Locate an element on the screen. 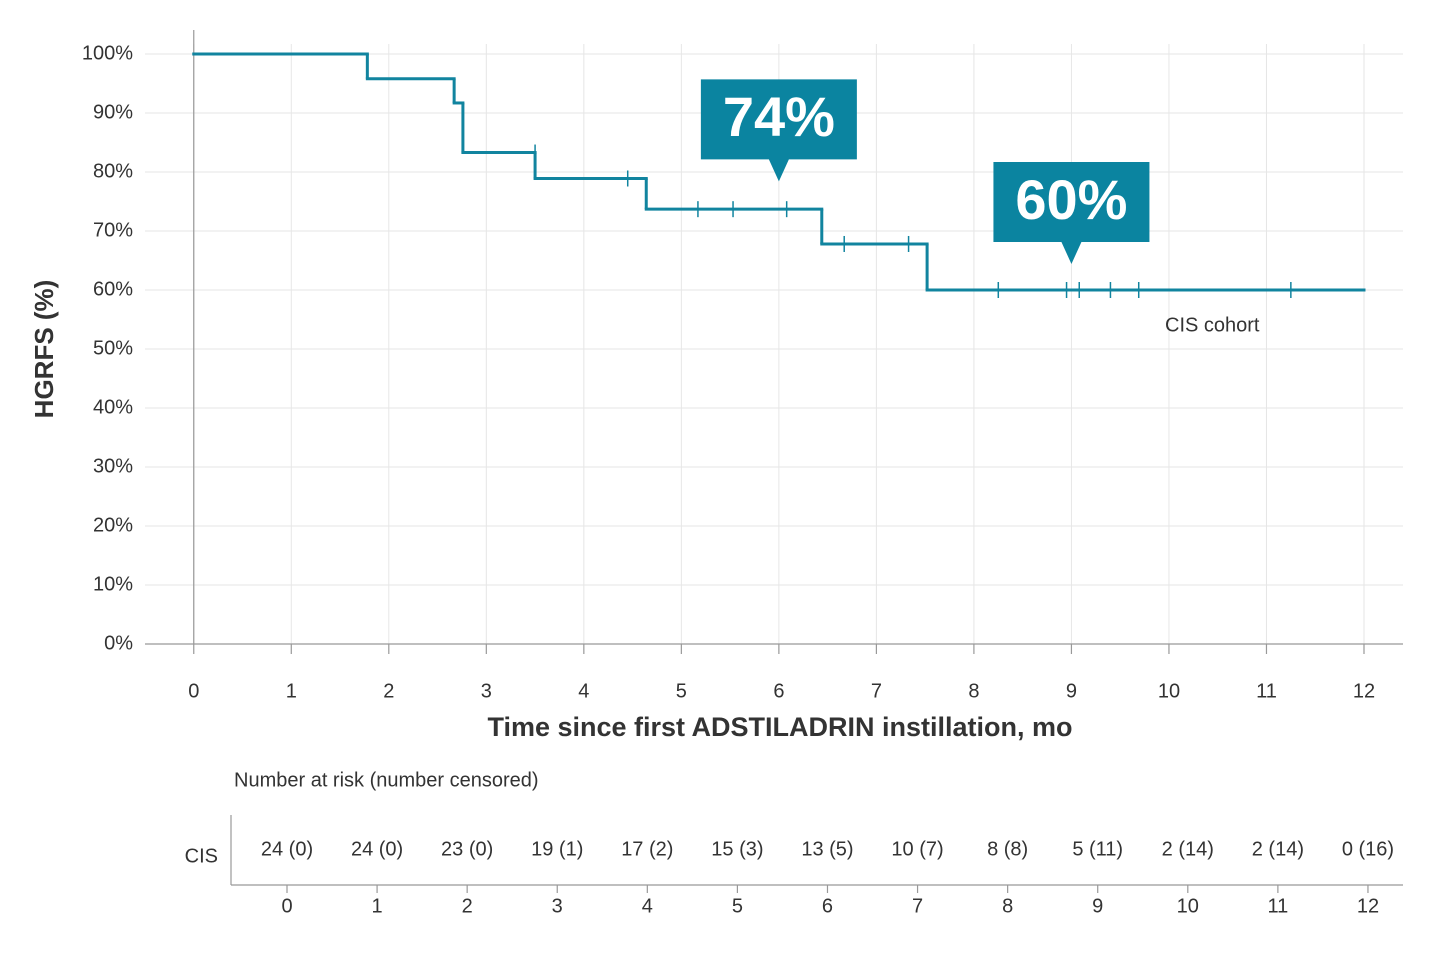 The width and height of the screenshot is (1440, 970). y-tick-label: 100% is located at coordinates (107, 53).